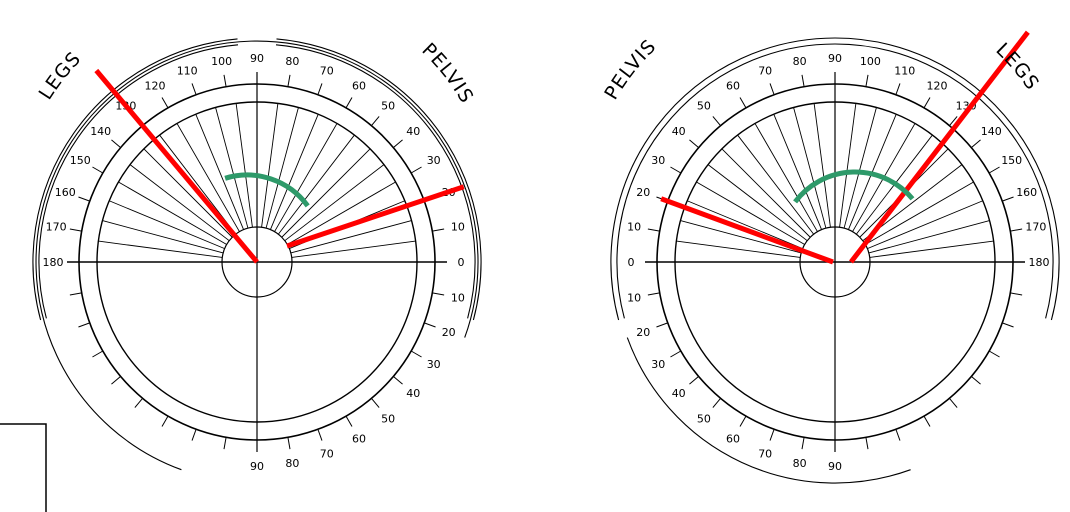 The height and width of the screenshot is (512, 1070). I want to click on scale-label: 30, so click(434, 160).